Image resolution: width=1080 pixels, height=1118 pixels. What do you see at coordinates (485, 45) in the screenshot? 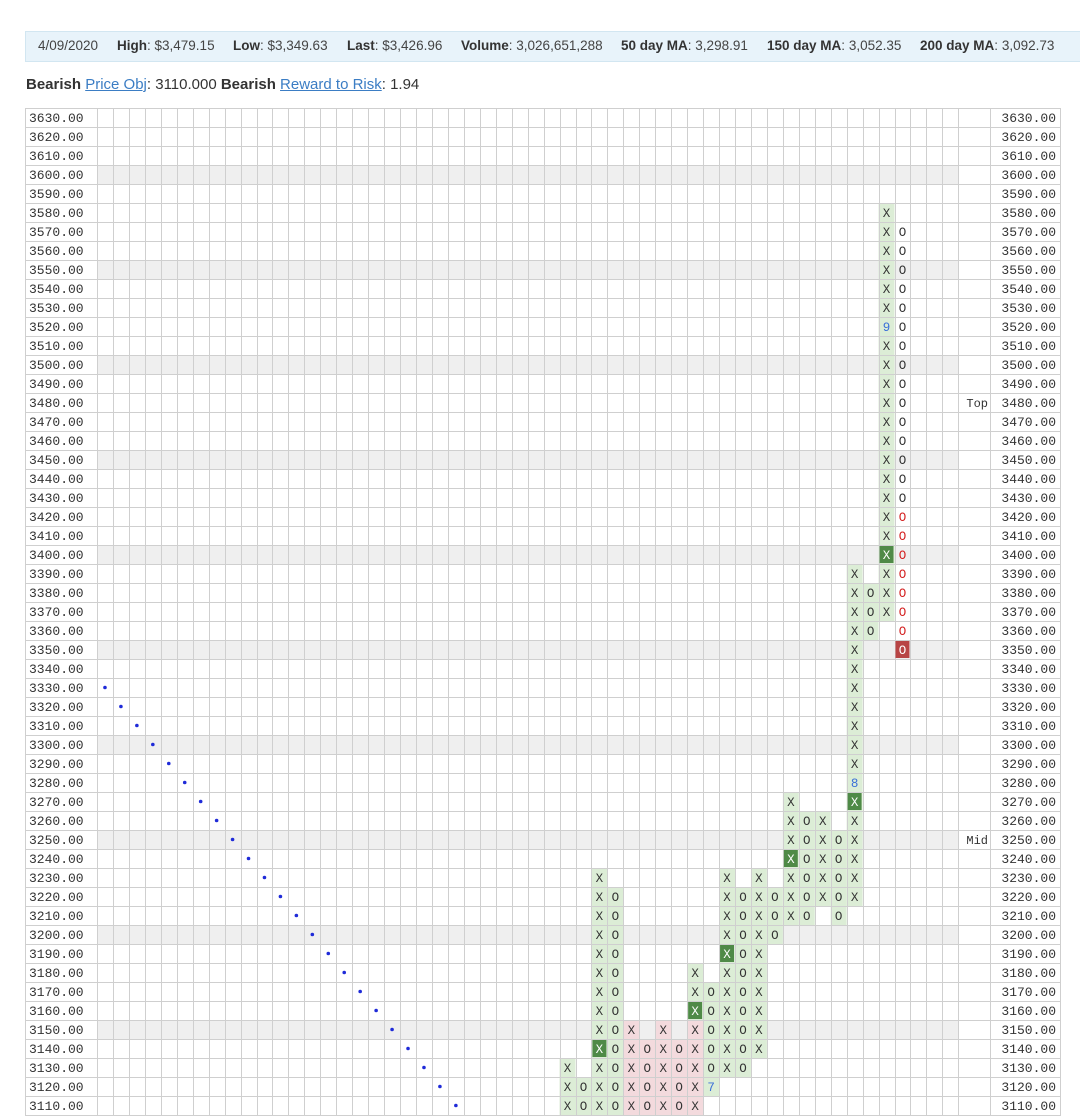
I see `stat-volume-label: Volume` at bounding box center [485, 45].